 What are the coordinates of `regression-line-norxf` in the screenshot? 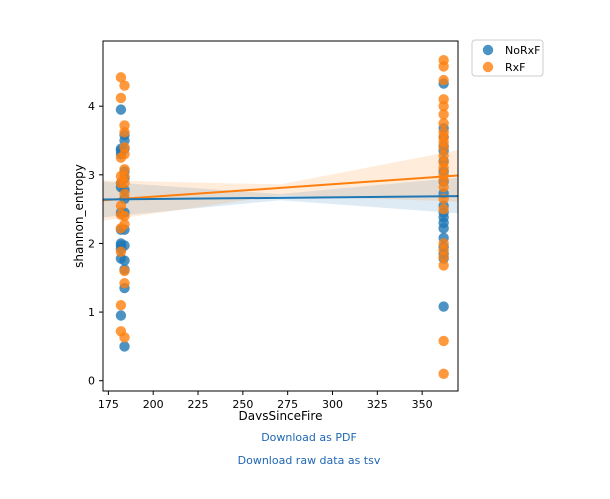 It's located at (280, 198).